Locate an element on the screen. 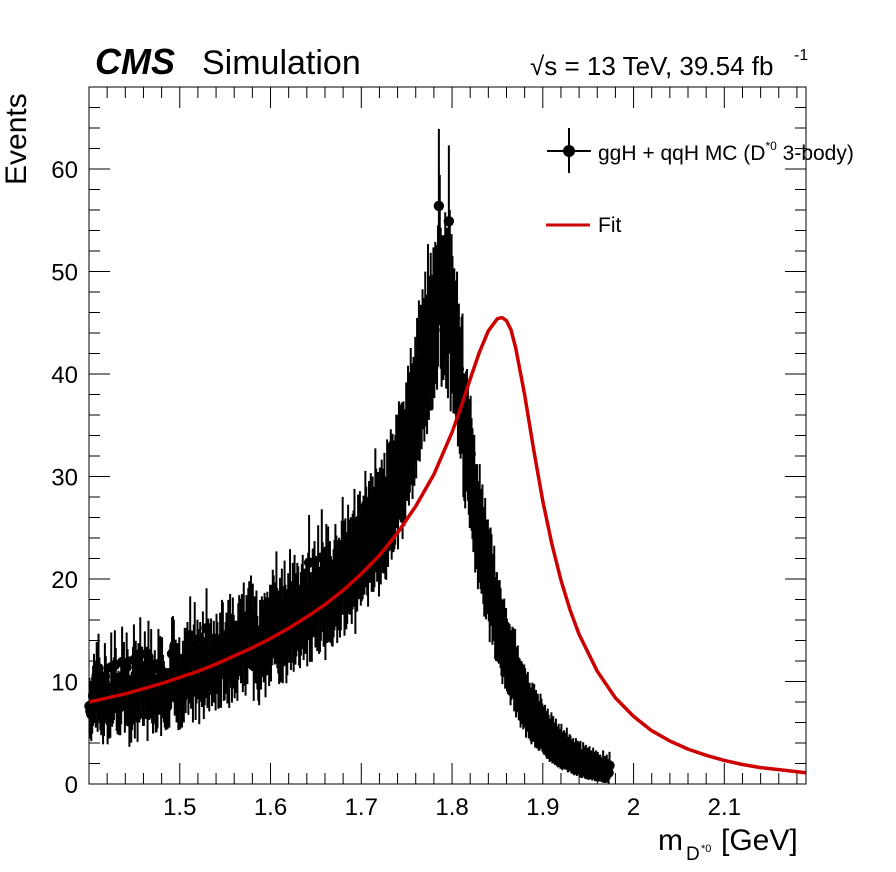  y-tick-label: 30 is located at coordinates (64, 478).